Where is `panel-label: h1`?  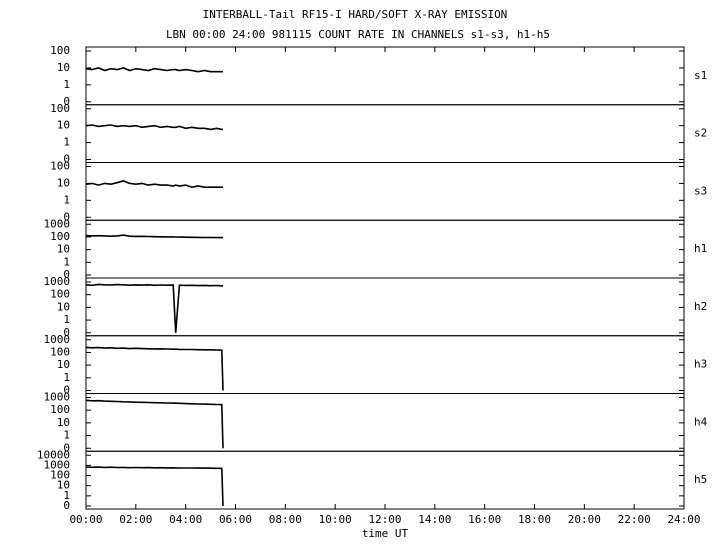
panel-label: h1 is located at coordinates (700, 248).